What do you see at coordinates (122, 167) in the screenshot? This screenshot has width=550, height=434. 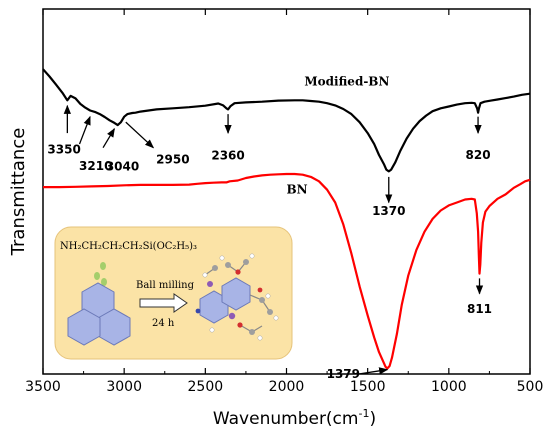 I see `peak-label-3040: 3040` at bounding box center [122, 167].